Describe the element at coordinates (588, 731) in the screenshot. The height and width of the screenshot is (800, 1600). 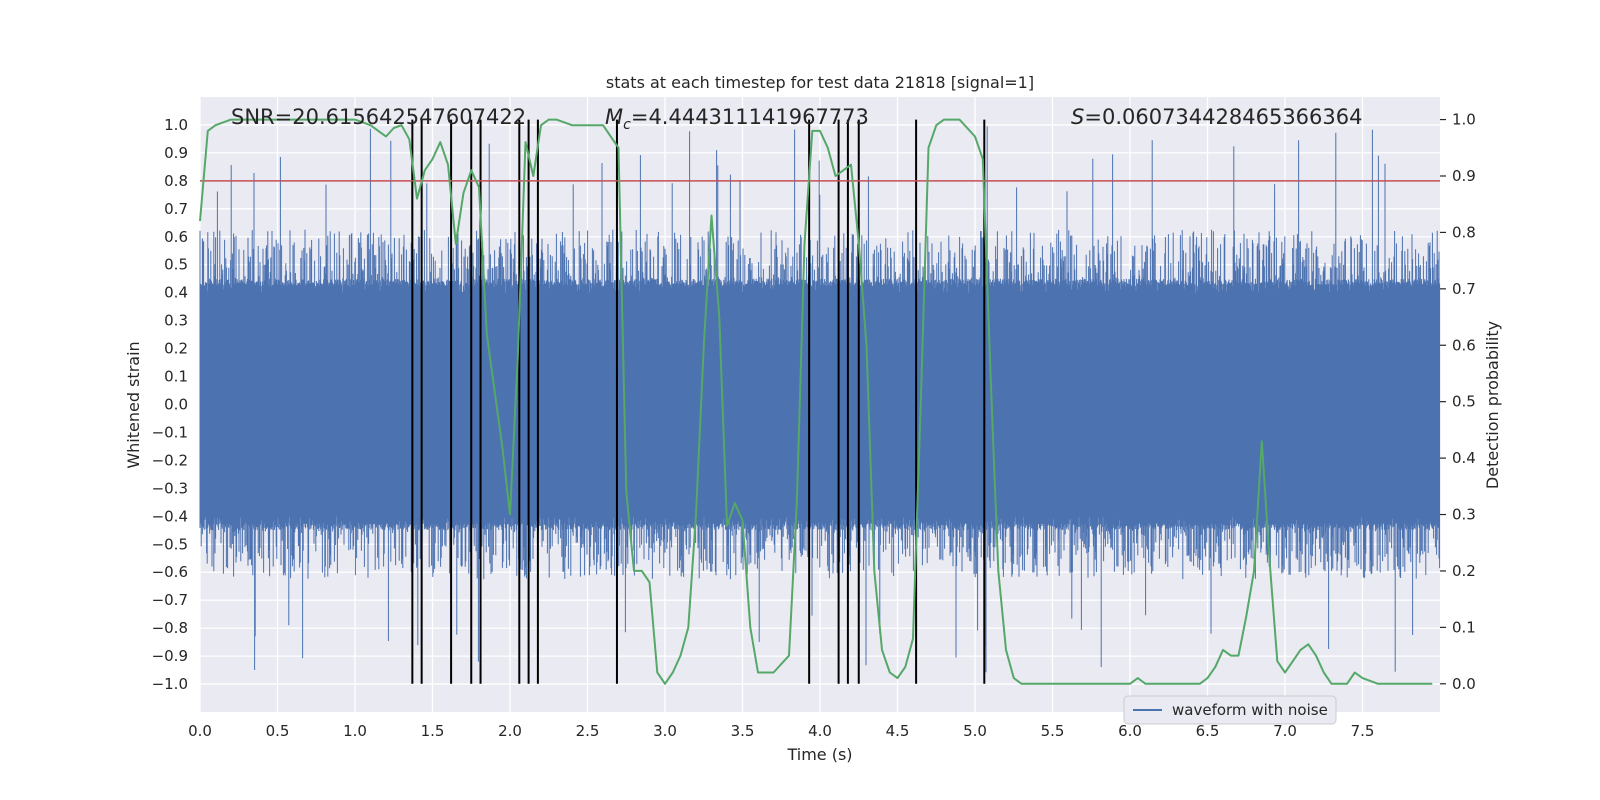
I see `x-tick-label-5: 2.5` at that location.